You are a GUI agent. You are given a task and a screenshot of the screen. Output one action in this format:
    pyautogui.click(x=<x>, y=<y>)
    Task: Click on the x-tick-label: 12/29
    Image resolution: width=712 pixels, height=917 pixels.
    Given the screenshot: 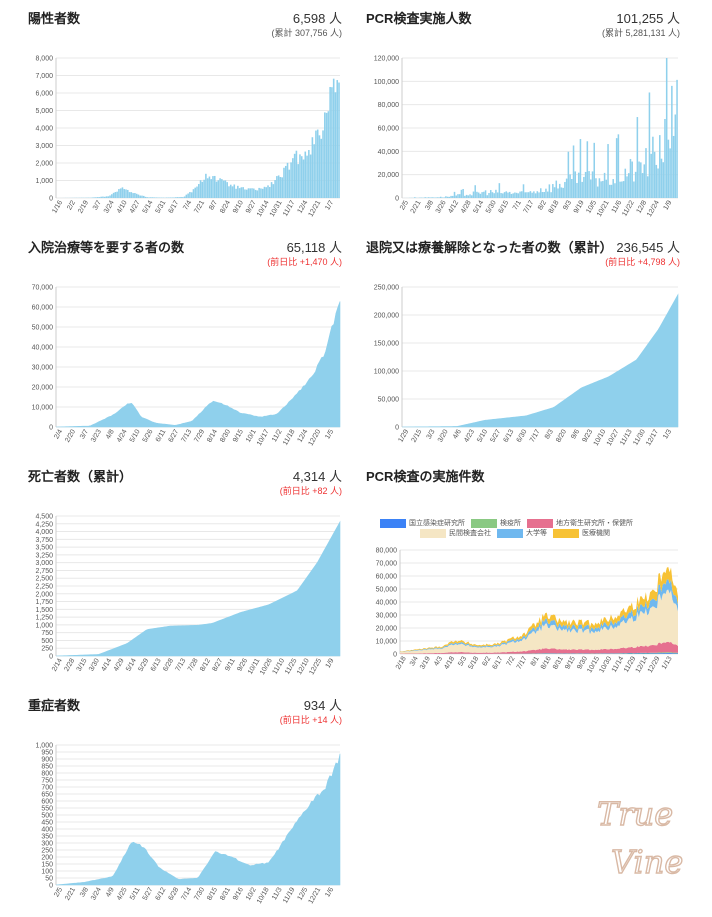 What is the action you would take?
    pyautogui.click(x=654, y=664)
    